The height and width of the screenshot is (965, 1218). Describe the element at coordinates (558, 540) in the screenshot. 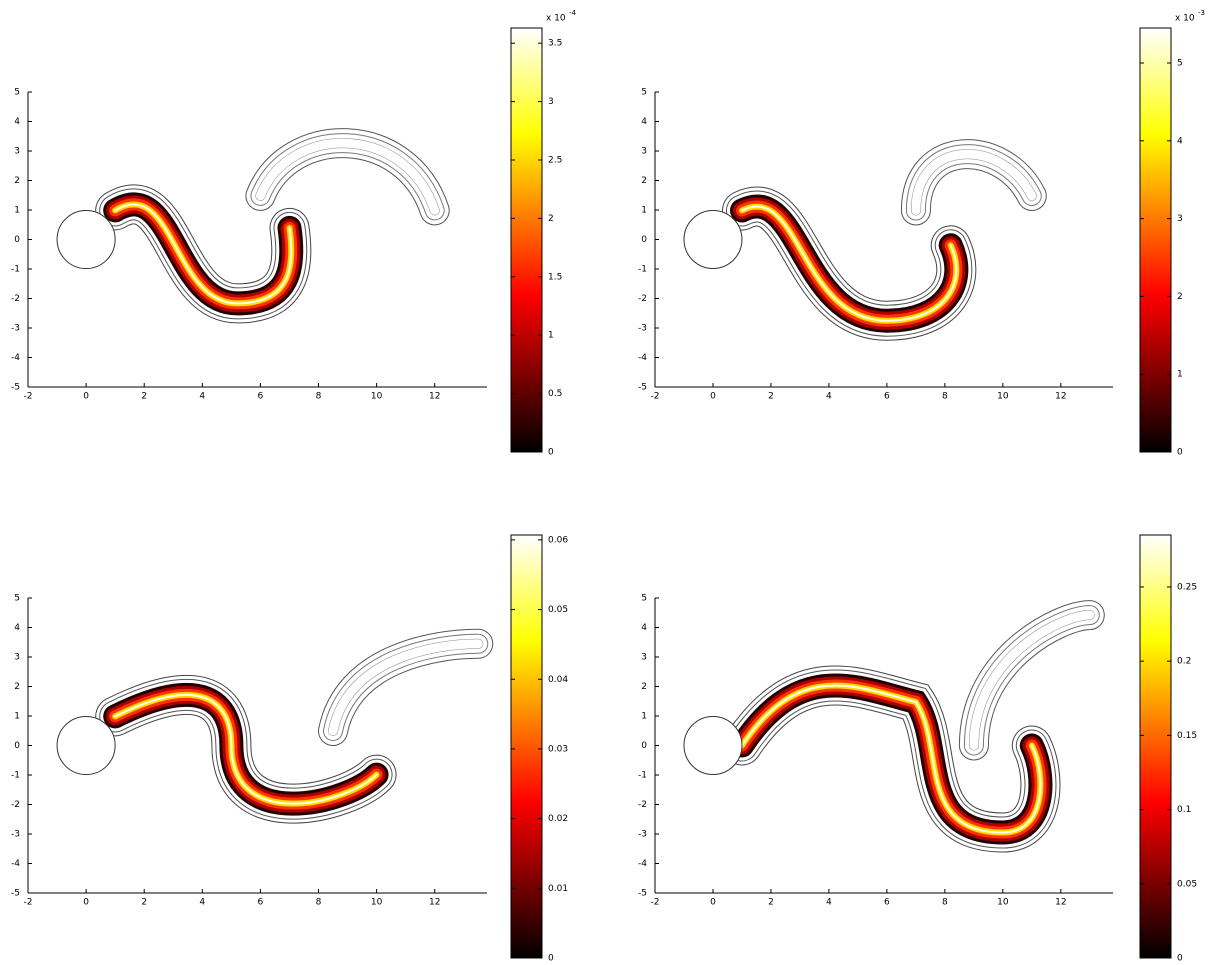

I see `colorbar-tick-label: 0.06` at that location.